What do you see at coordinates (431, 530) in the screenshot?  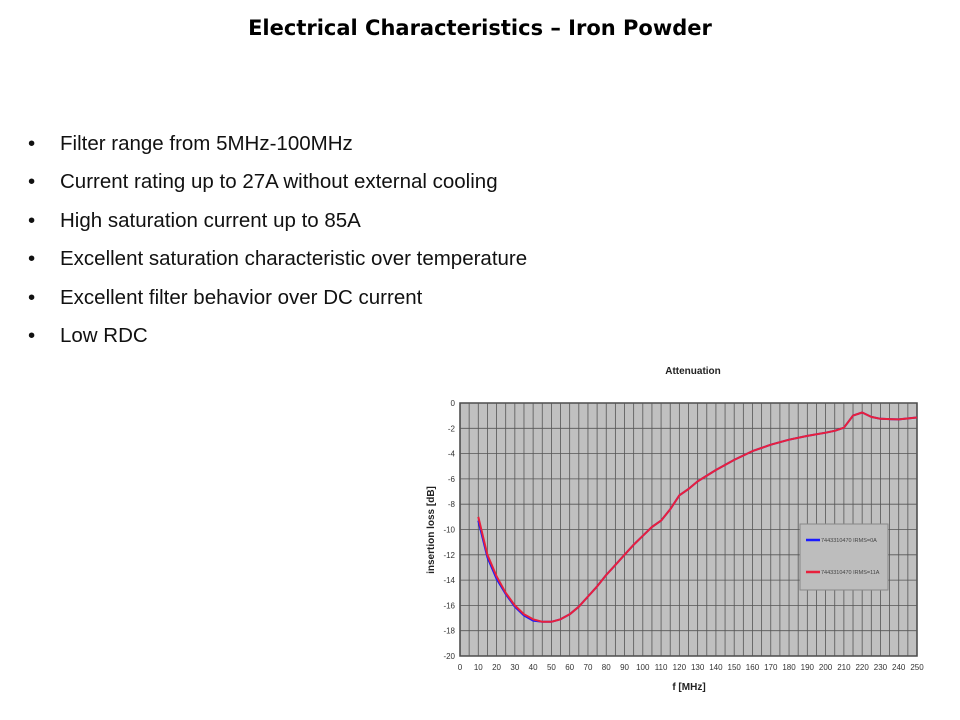 I see `y-axis-label: insertion loss [dB]` at bounding box center [431, 530].